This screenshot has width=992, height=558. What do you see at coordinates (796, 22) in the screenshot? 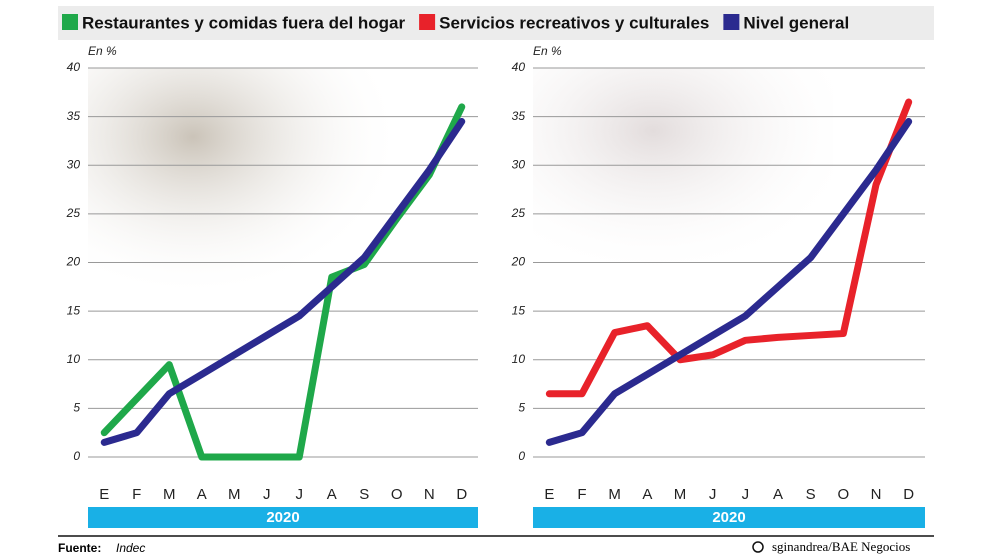
I see `legend-label: Nivel general` at bounding box center [796, 22].